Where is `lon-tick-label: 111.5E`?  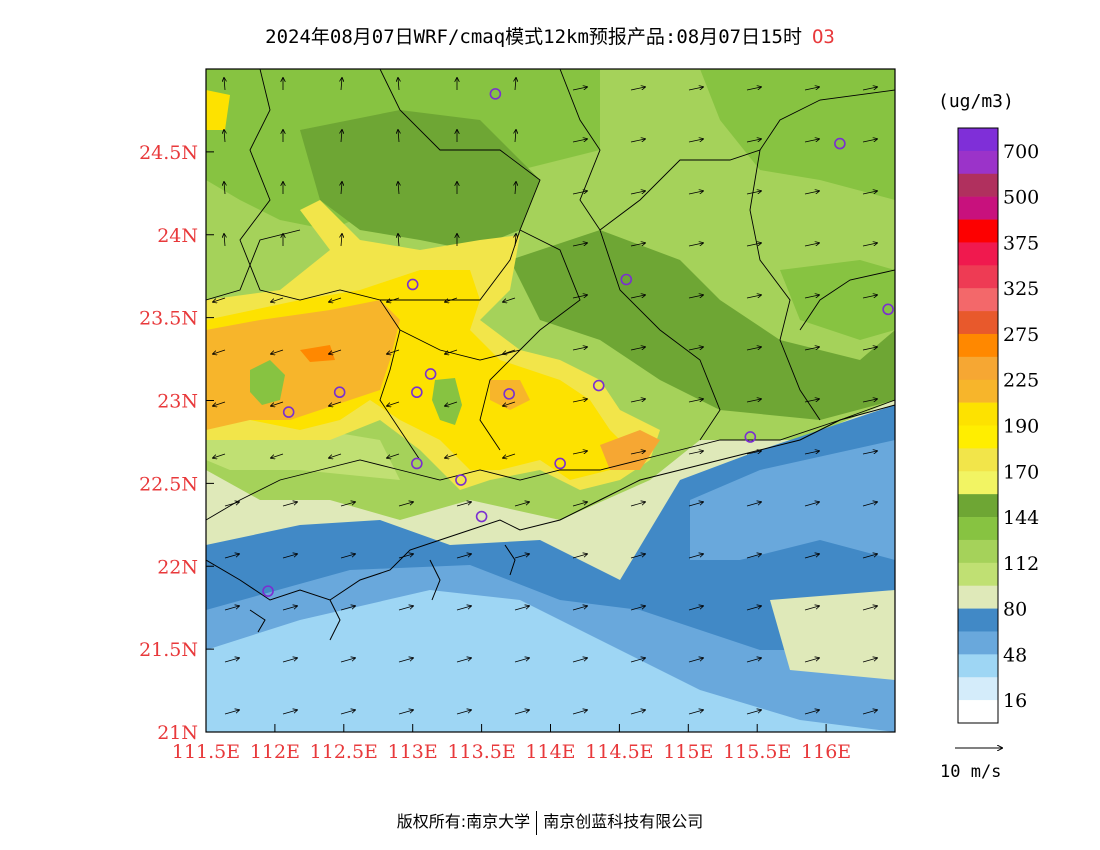 lon-tick-label: 111.5E is located at coordinates (206, 752).